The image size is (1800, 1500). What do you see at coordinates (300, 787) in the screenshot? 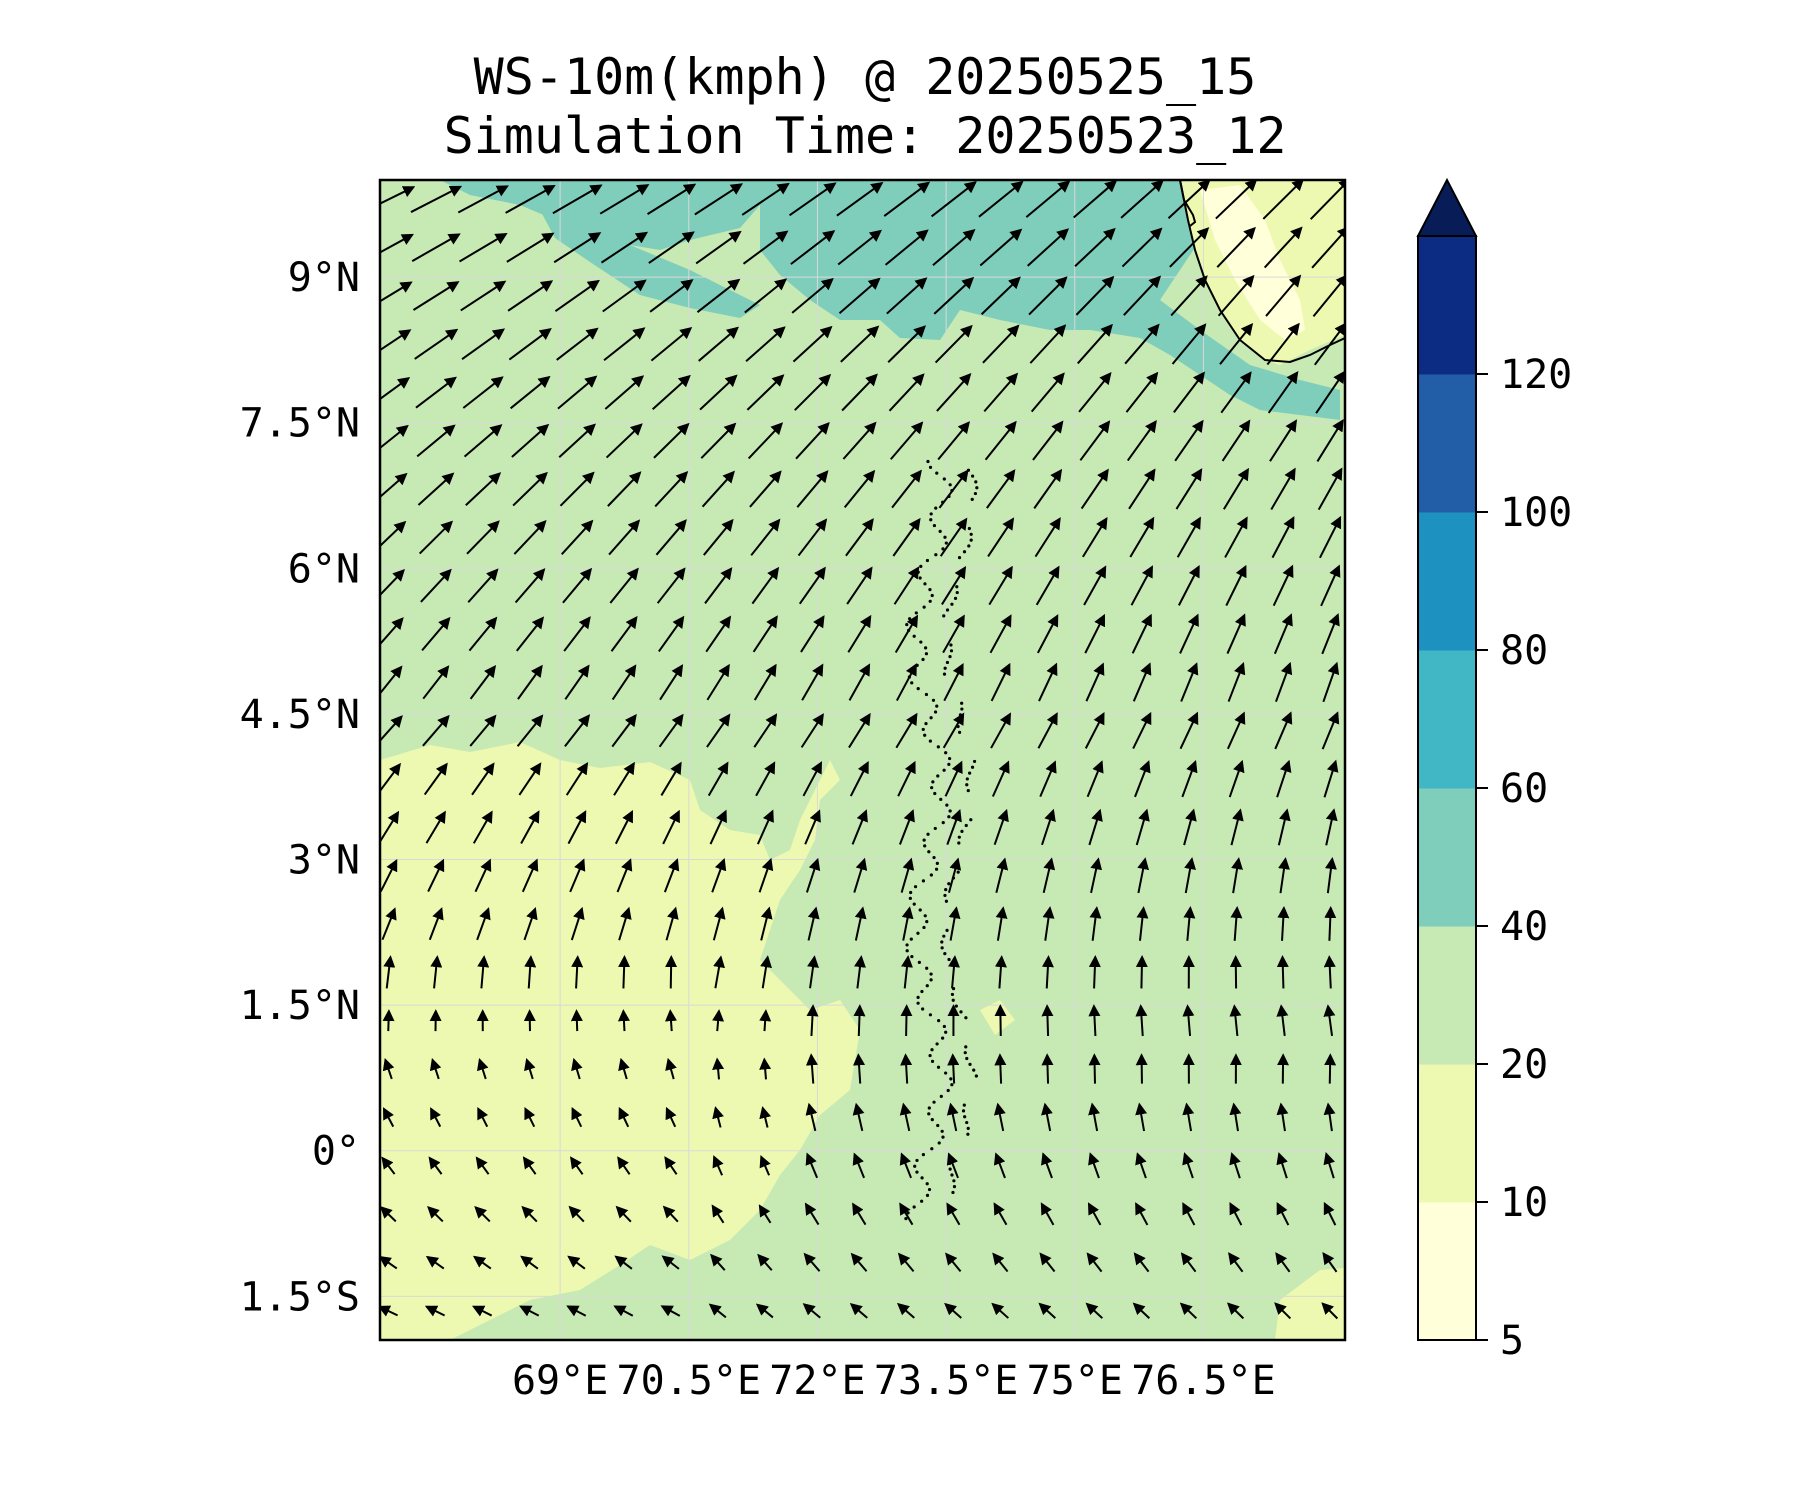
I see `y-axis-ticks: 9°N 7.5°N 6°N 4.5°N 3°N 1.5°N 0° 1.5°S` at bounding box center [300, 787].